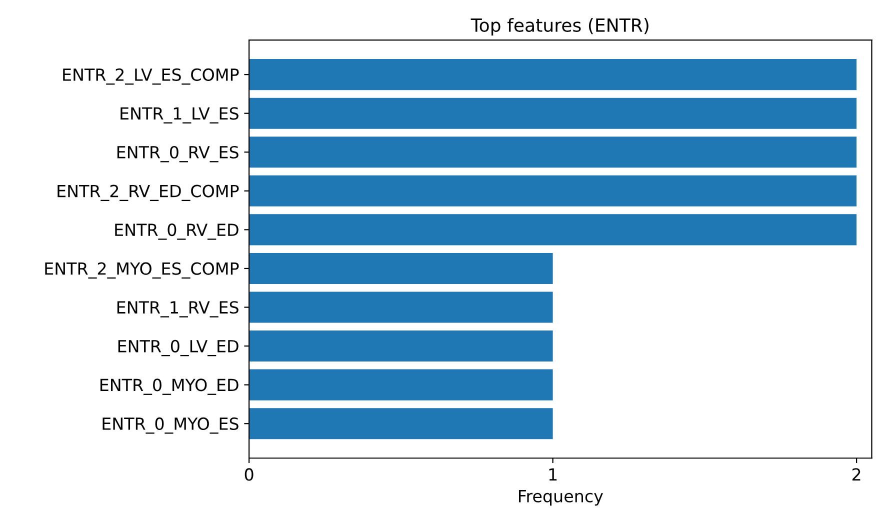 This screenshot has height=520, width=877. I want to click on y-tick-label: ENTR_0_RV_ED, so click(176, 232).